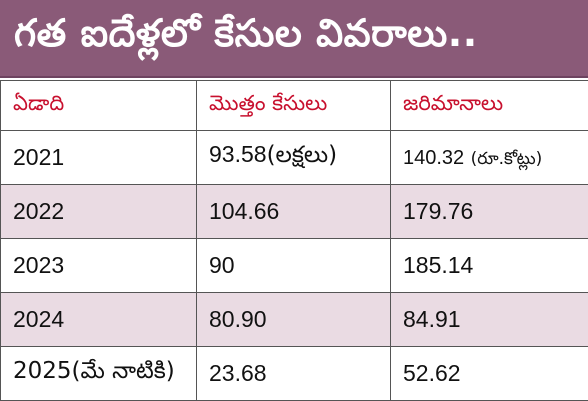  What do you see at coordinates (94, 371) in the screenshot?
I see `year-value: 2025(మే నాటికి)` at bounding box center [94, 371].